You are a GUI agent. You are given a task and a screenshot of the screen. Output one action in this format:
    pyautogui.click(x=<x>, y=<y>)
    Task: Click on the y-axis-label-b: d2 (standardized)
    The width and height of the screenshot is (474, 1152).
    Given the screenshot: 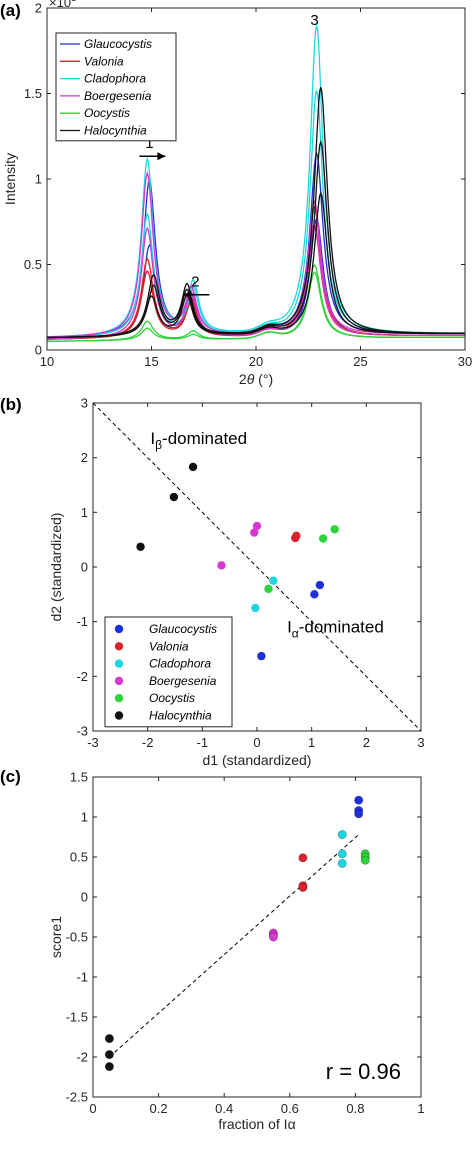 What is the action you would take?
    pyautogui.click(x=56, y=567)
    